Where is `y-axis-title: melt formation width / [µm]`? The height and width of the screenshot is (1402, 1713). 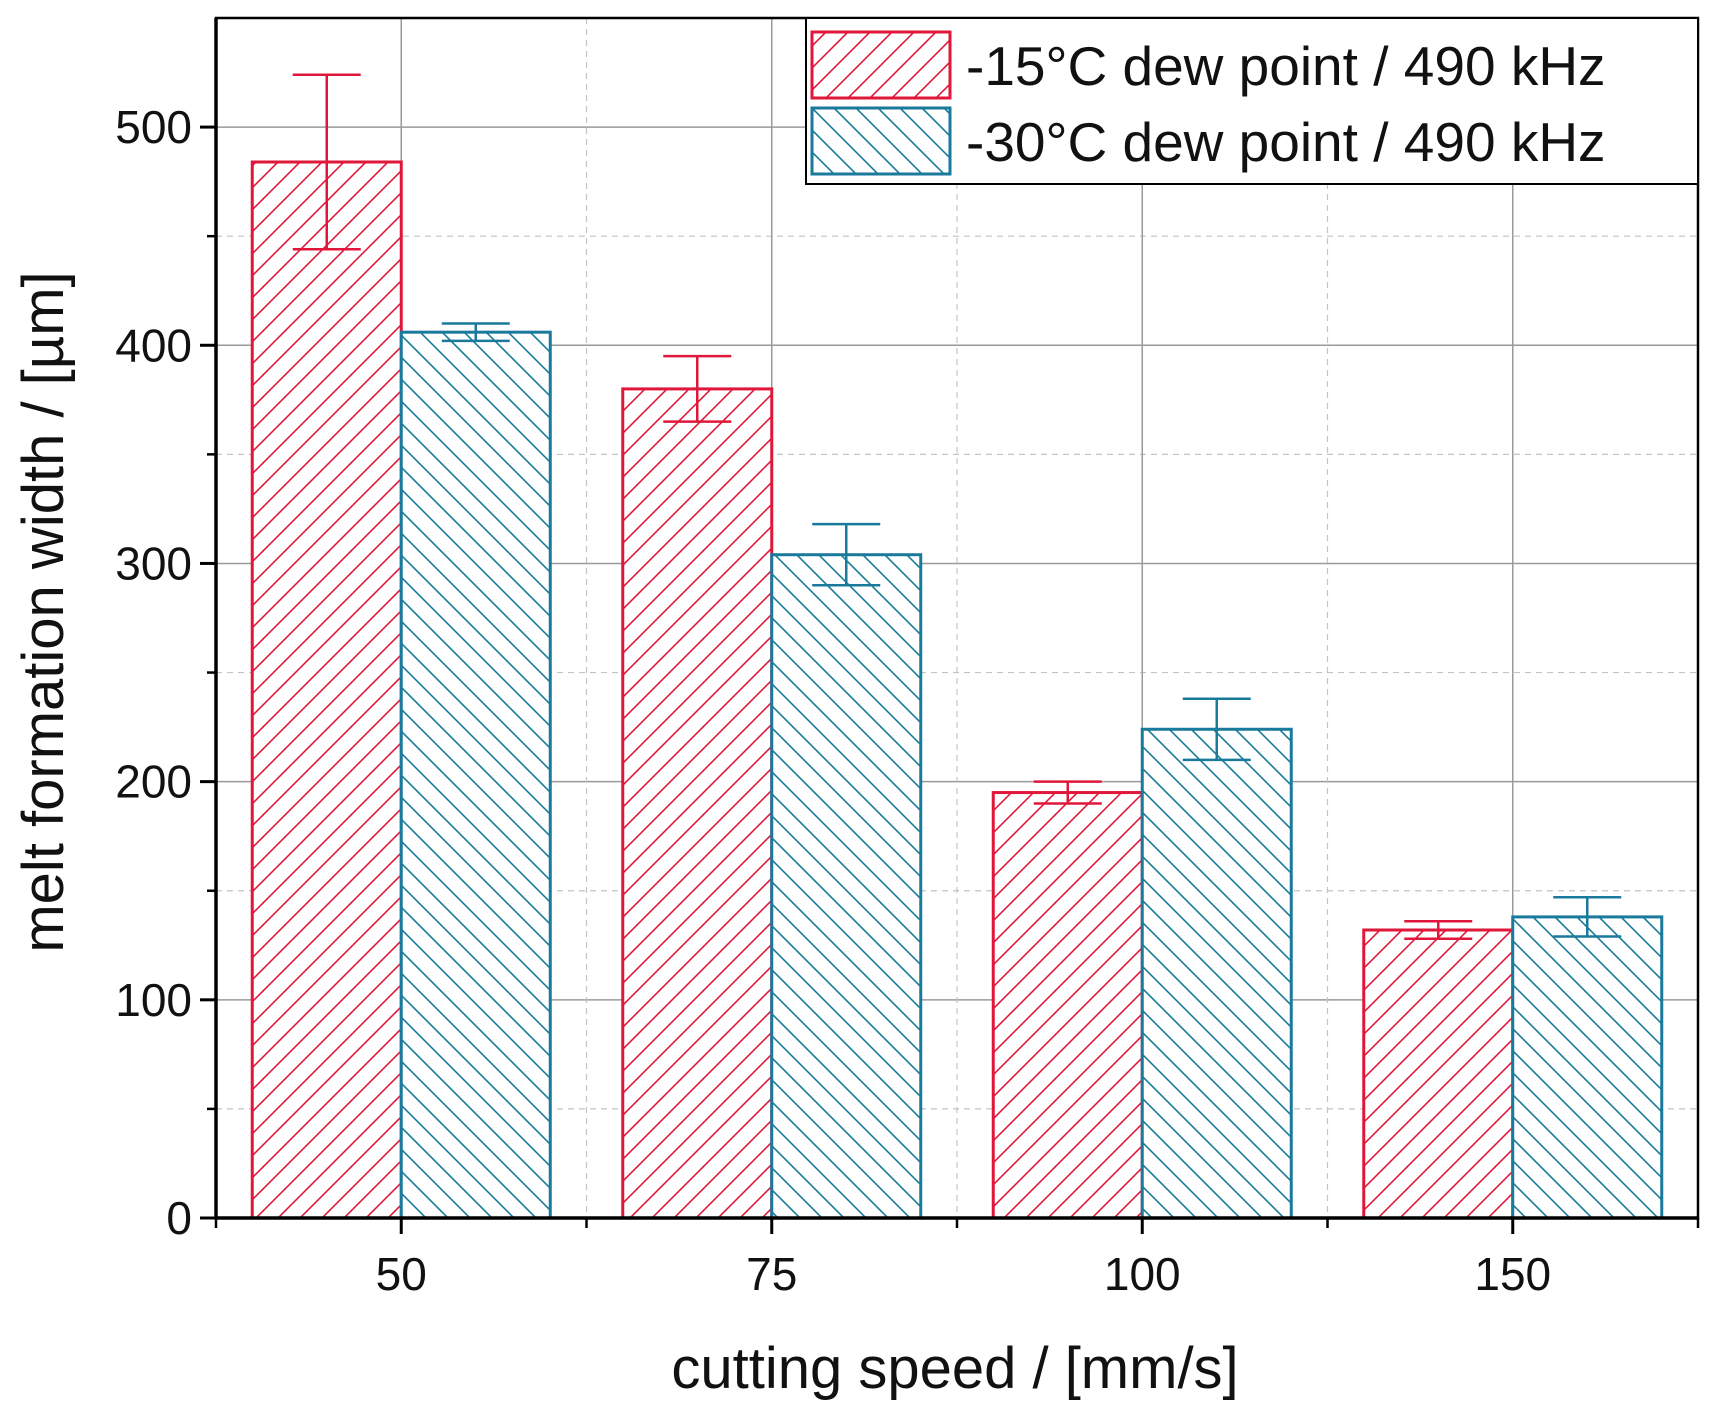
y-axis-title: melt formation width / [µm] is located at coordinates (43, 611).